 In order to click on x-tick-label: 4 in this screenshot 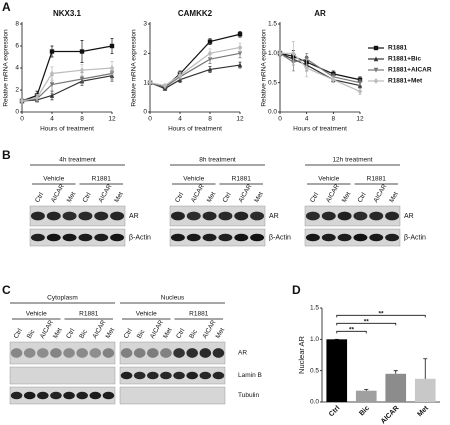, I will do `click(180, 119)`.